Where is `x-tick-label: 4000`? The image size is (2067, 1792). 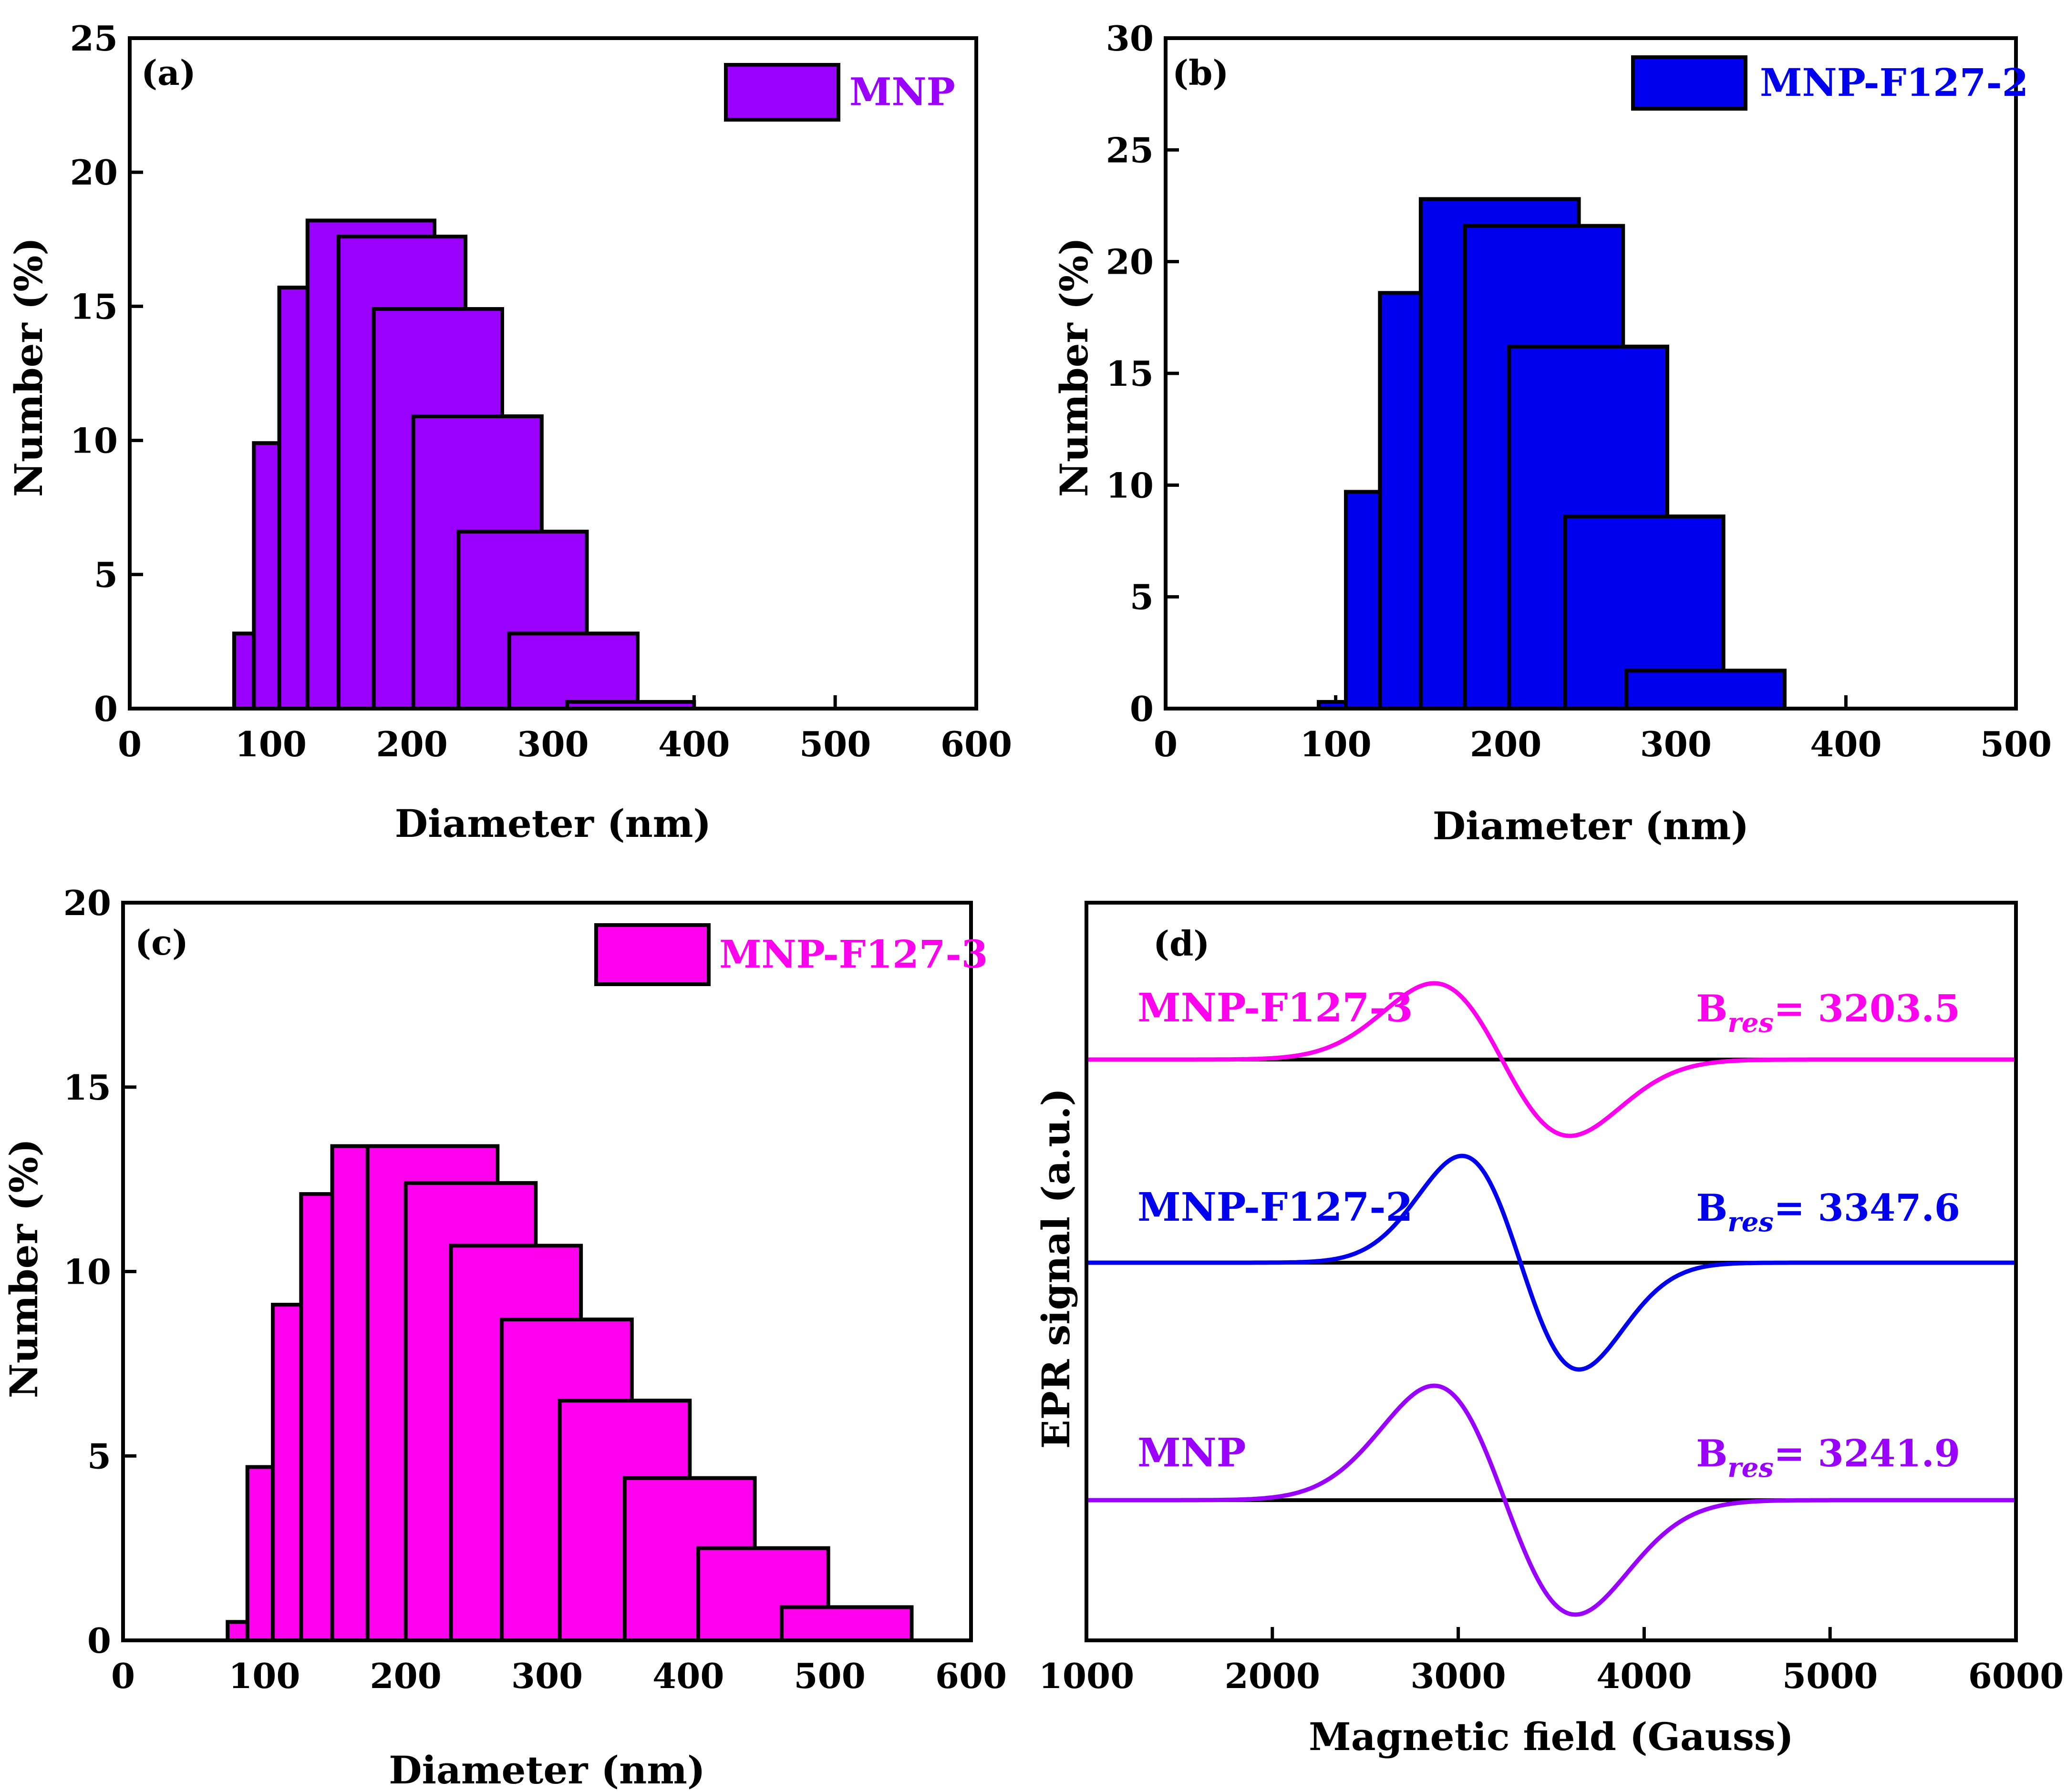 x-tick-label: 4000 is located at coordinates (1644, 1676).